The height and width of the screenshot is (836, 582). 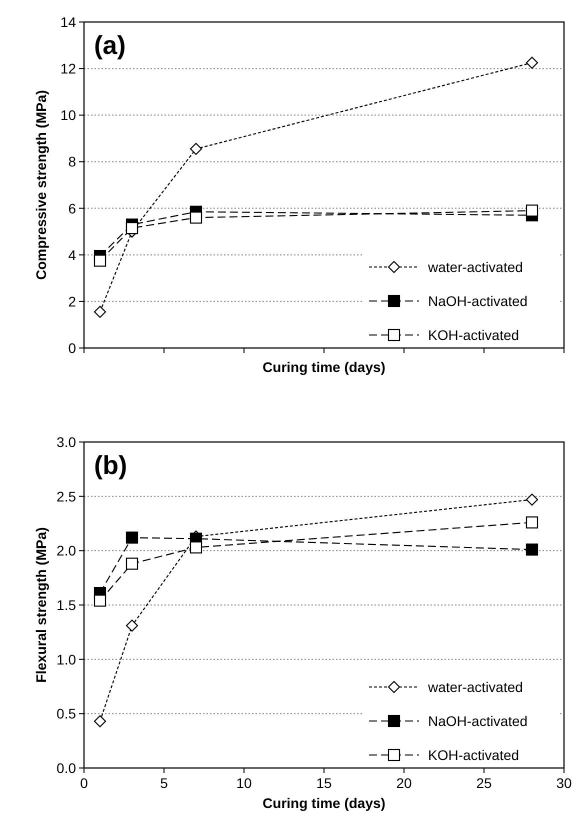 I want to click on y-axis-title: Compressive strength (MPa), so click(x=41, y=185).